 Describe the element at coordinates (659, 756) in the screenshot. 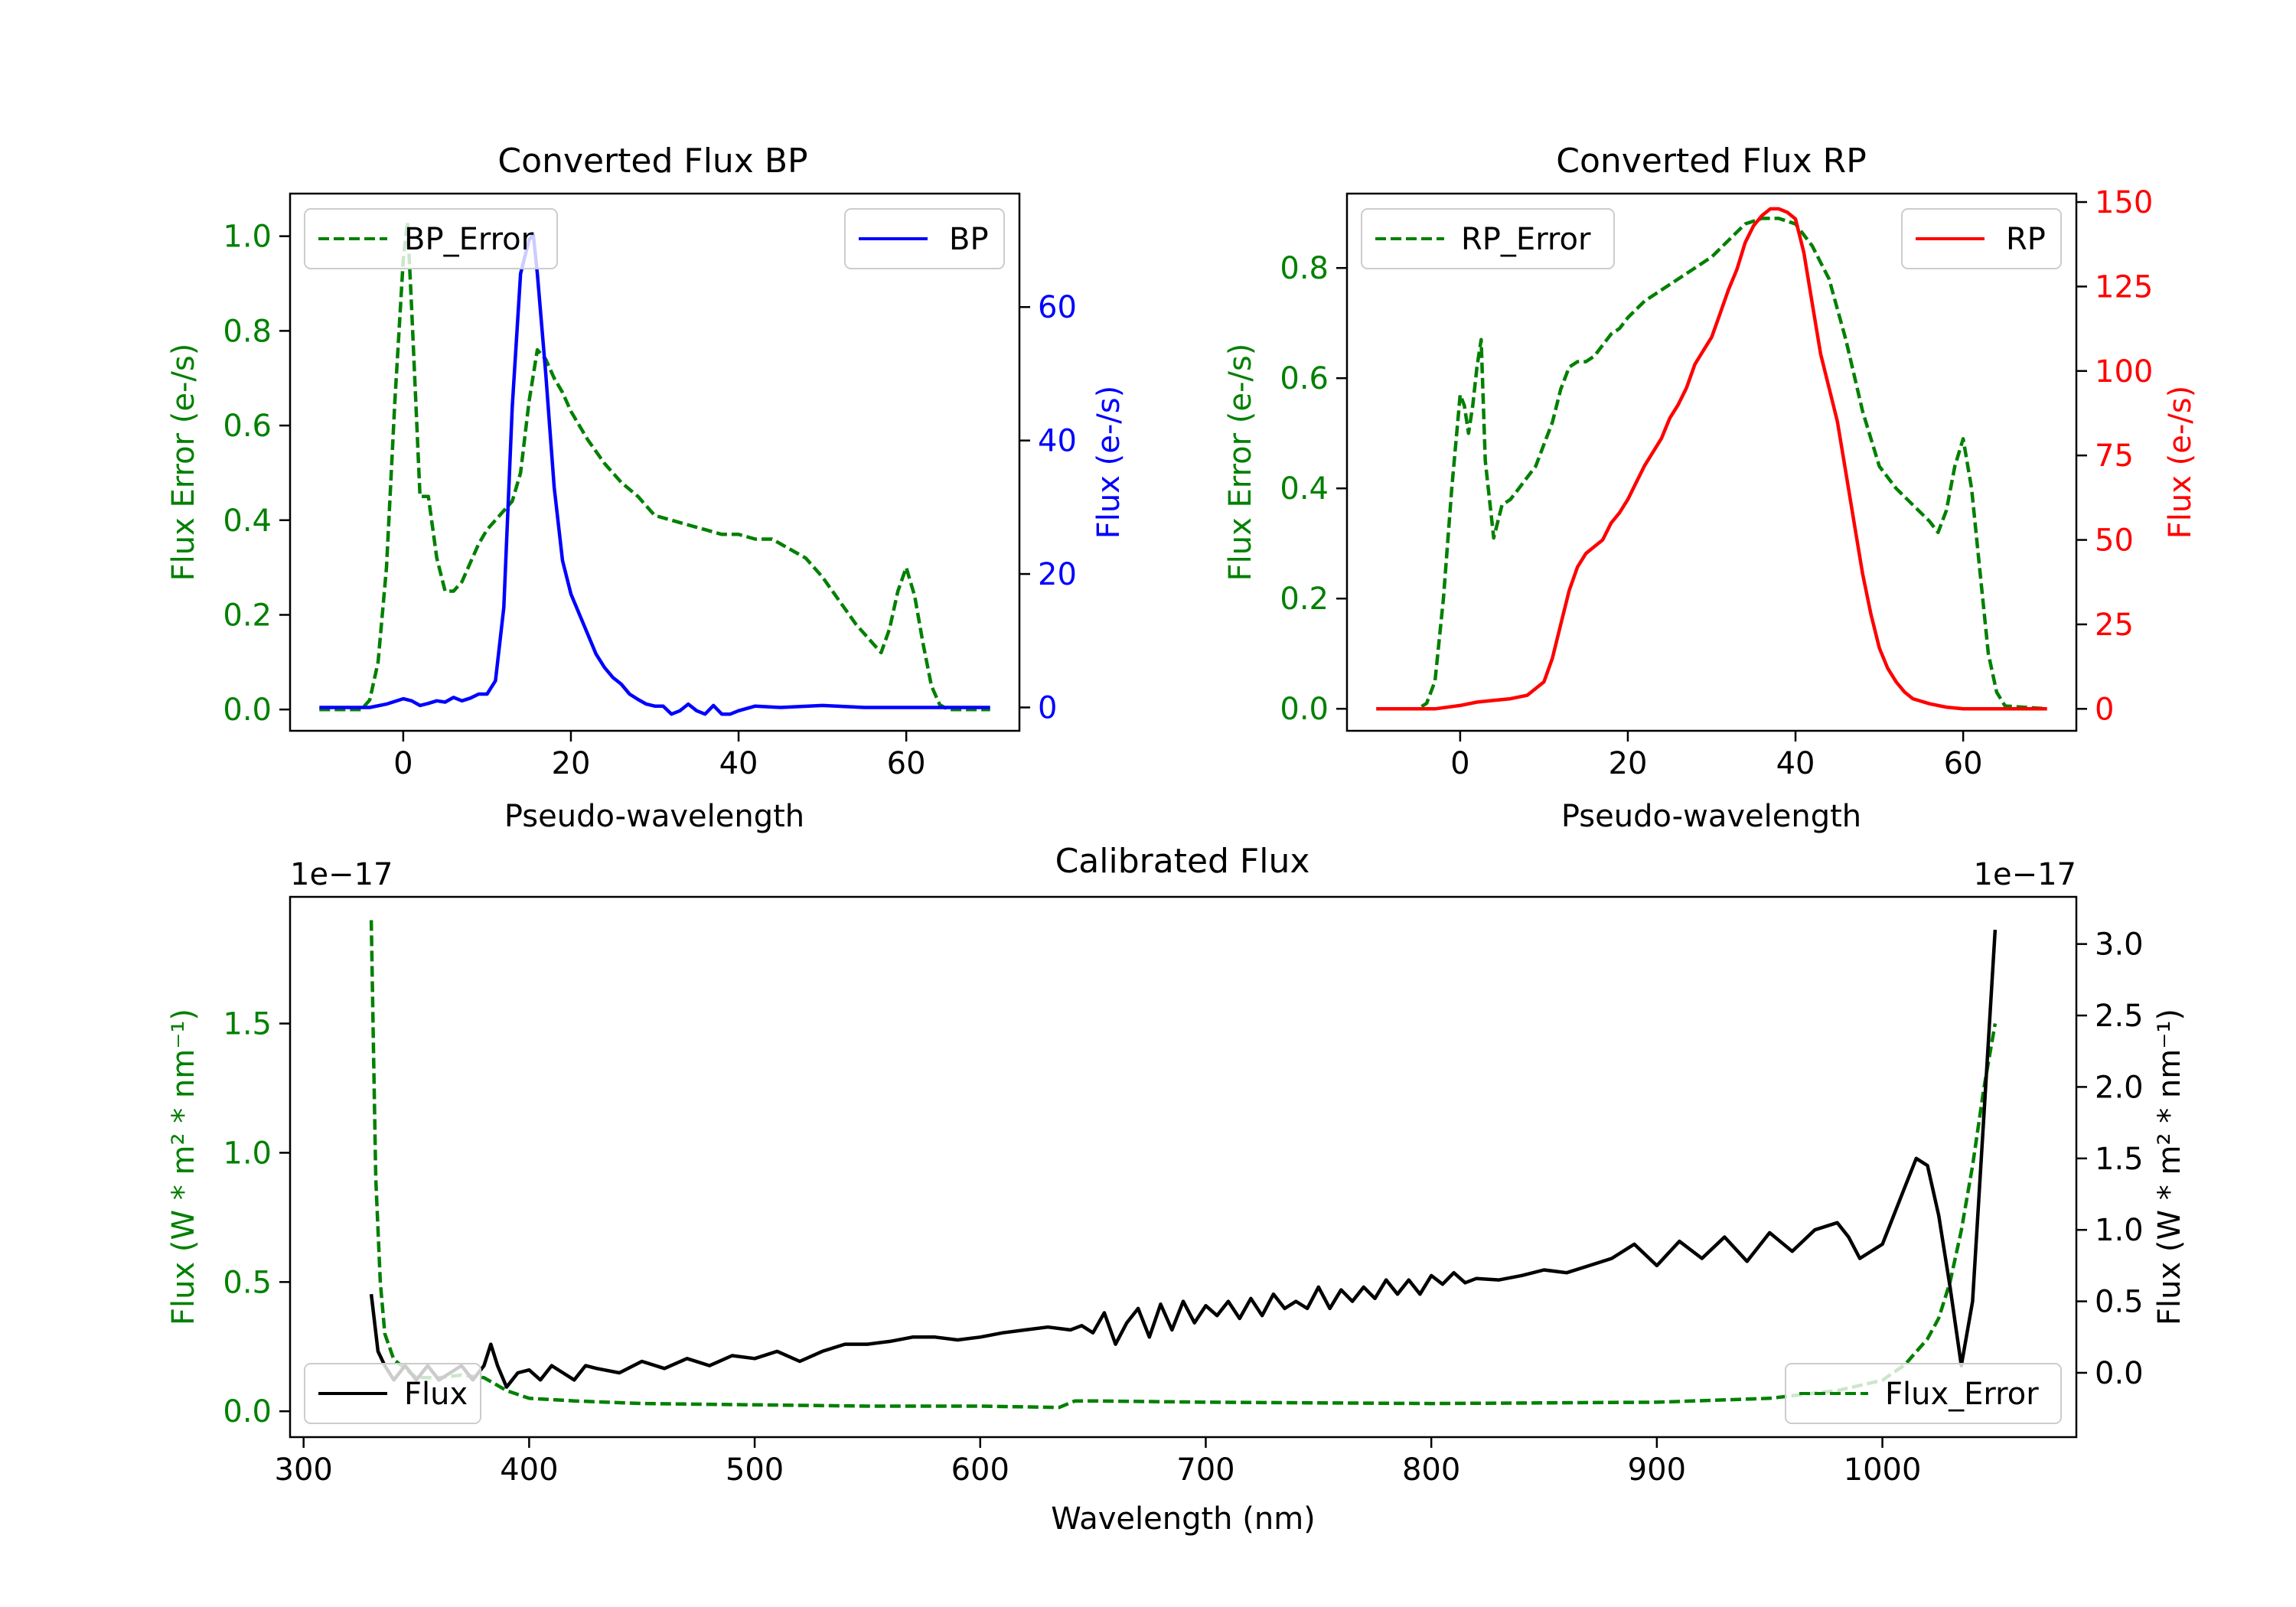

I see `bp-x-axis: 0 20 40 60` at that location.